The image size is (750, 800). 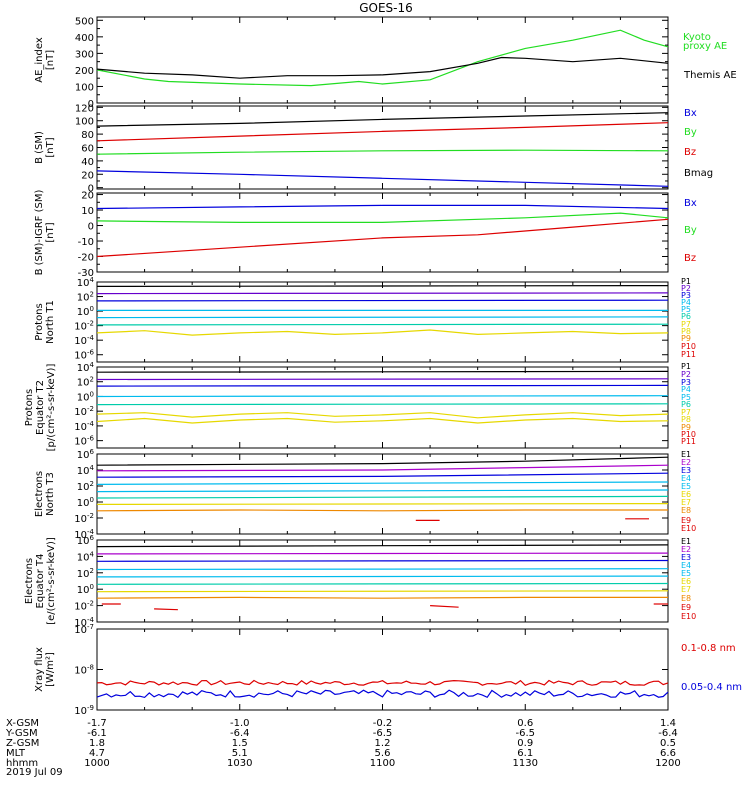 What do you see at coordinates (525, 753) in the screenshot?
I see `footer-mlt: 6.1` at bounding box center [525, 753].